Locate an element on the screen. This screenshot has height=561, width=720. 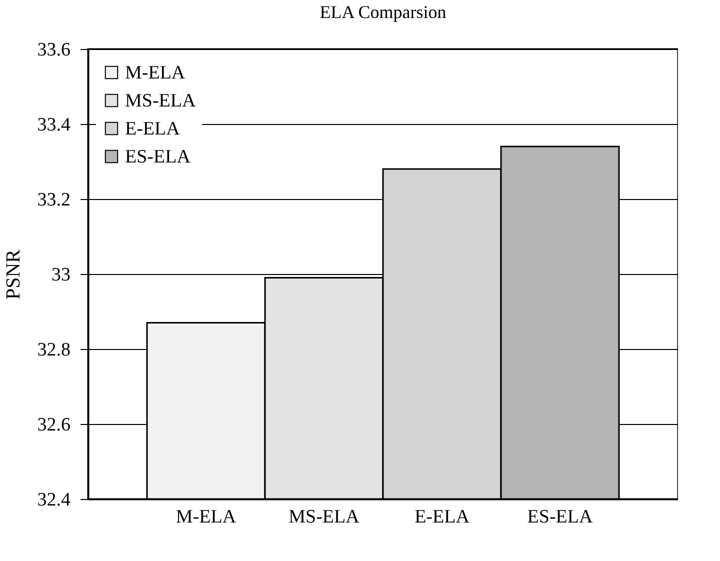
y-tick-label: 33 is located at coordinates (61, 275).